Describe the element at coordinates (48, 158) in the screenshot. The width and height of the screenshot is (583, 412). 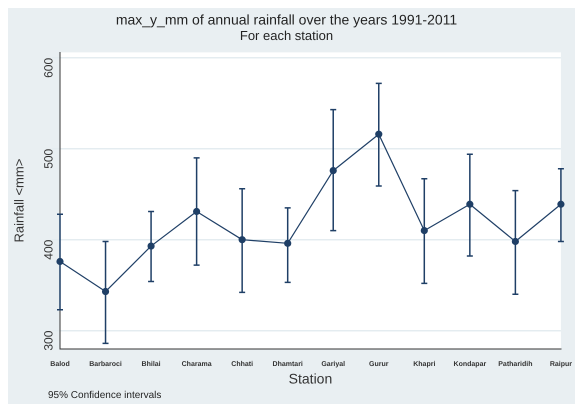
I see `y-tick-label: 500` at that location.